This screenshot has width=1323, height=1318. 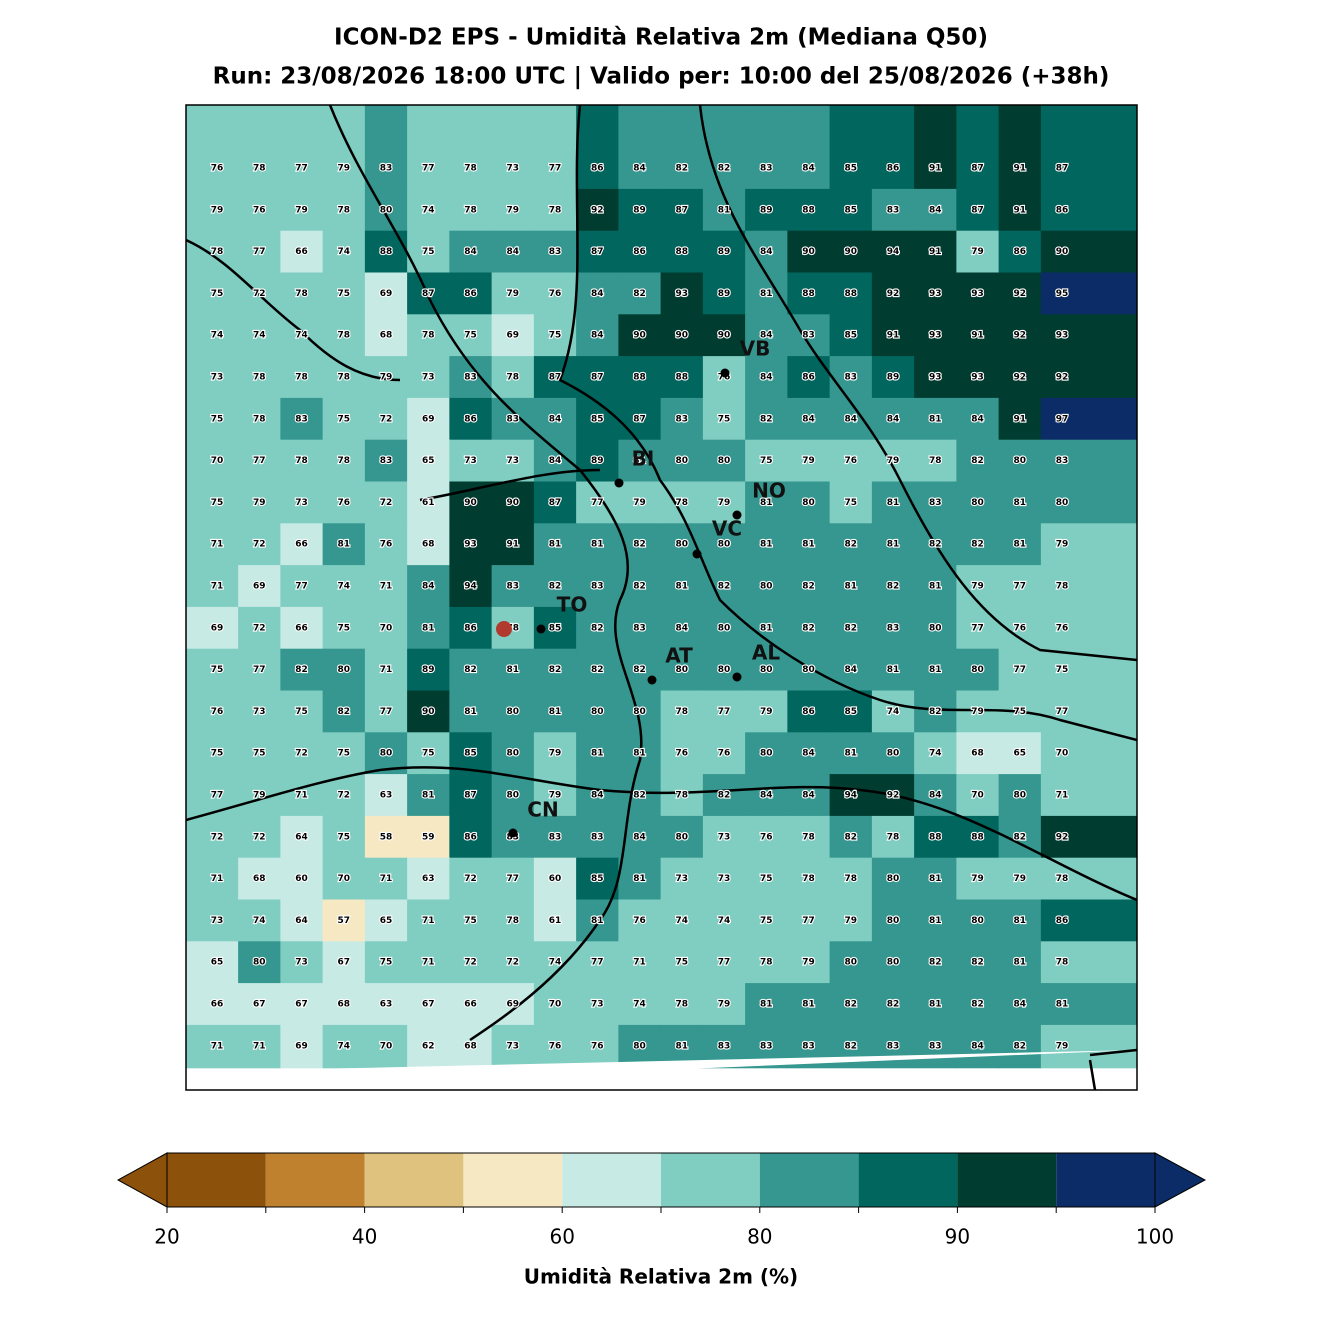 I want to click on city-label: BI, so click(x=643, y=459).